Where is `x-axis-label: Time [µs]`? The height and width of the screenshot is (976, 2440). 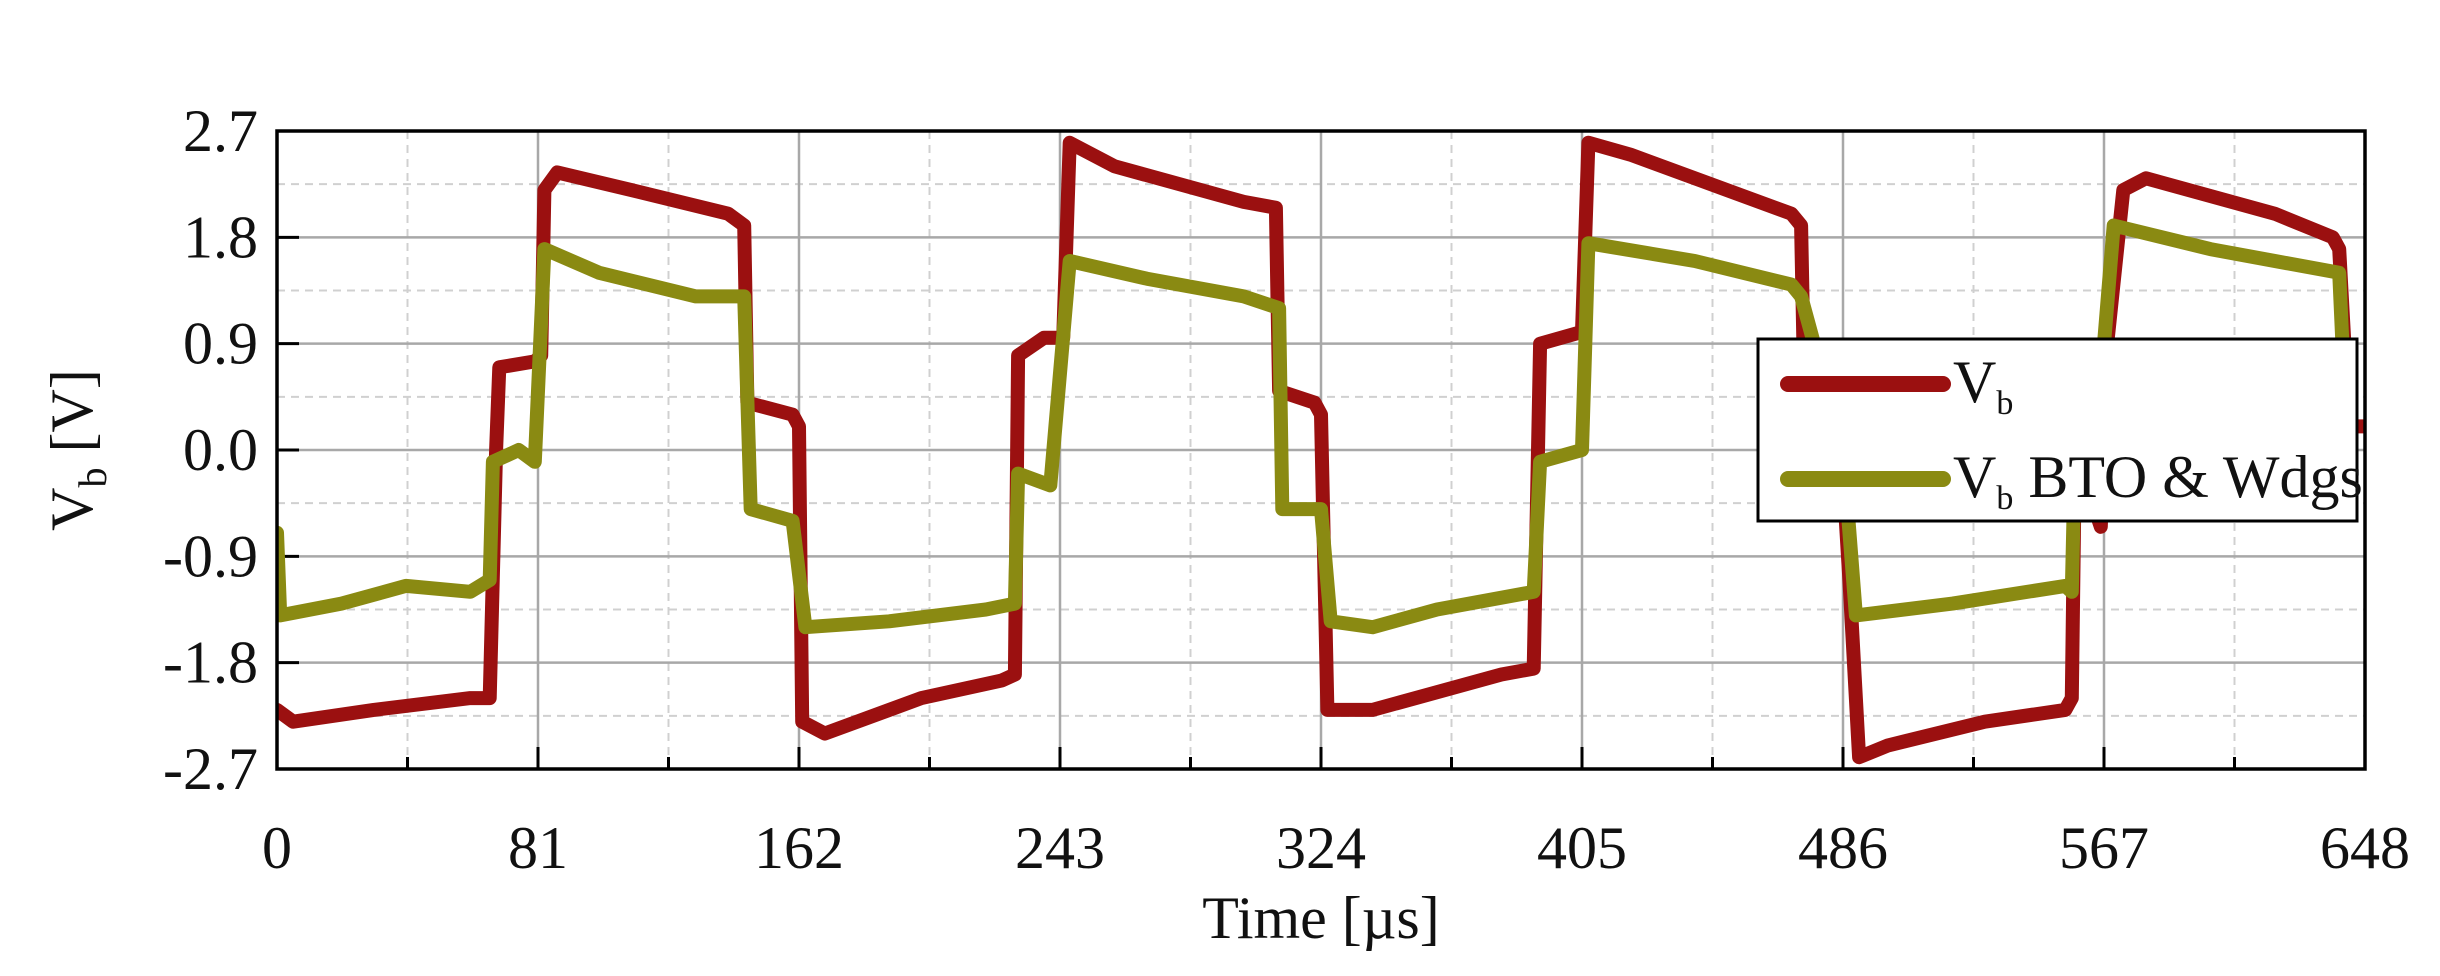
x-axis-label: Time [µs] is located at coordinates (1320, 918).